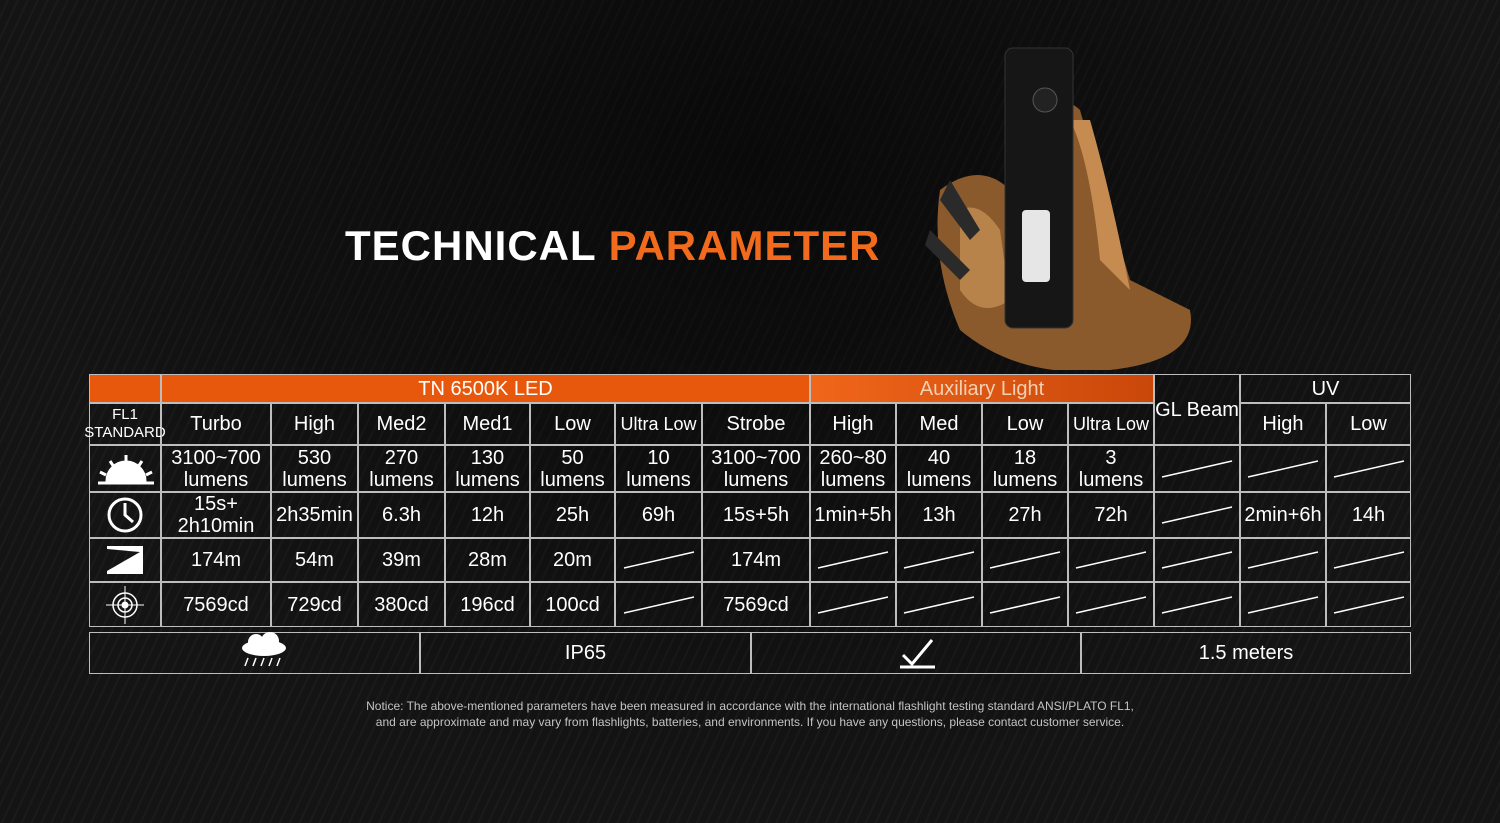 The image size is (1500, 823). What do you see at coordinates (485, 388) in the screenshot?
I see `group-header: TN 6500K LED` at bounding box center [485, 388].